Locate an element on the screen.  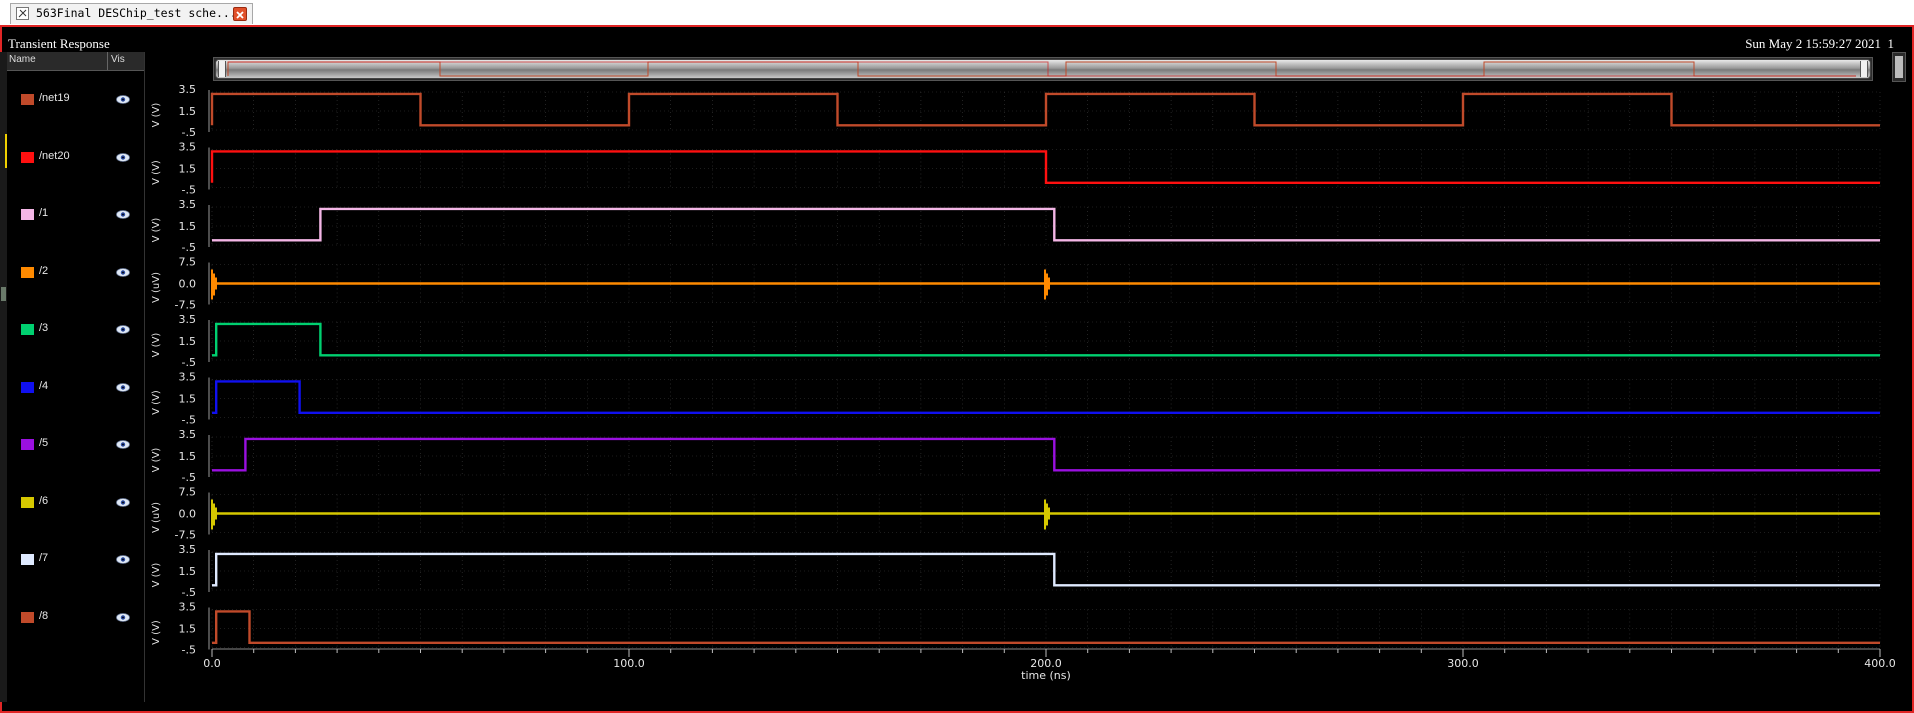
column-separator is located at coordinates (107, 61).